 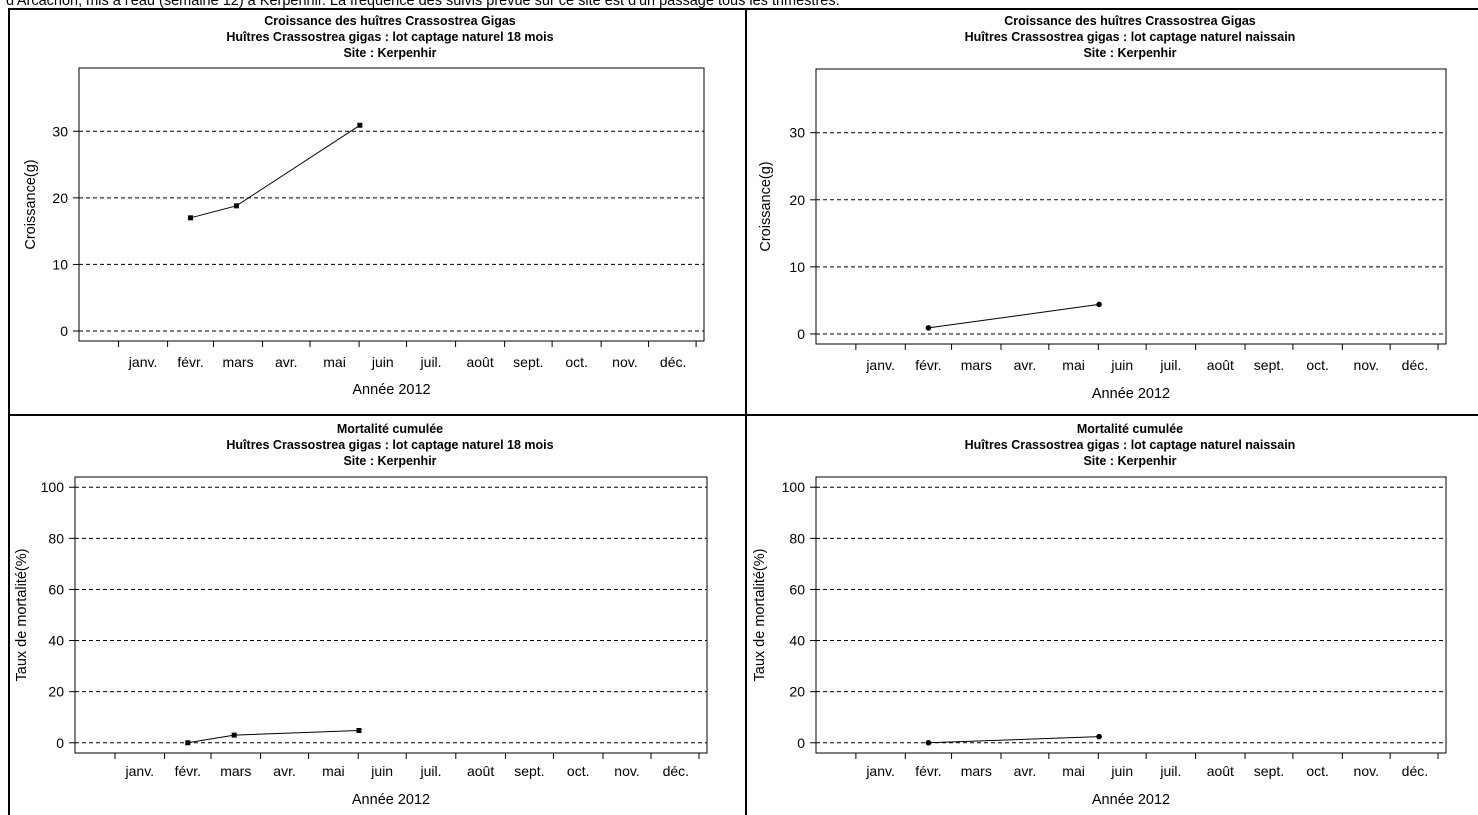 What do you see at coordinates (746, 411) in the screenshot?
I see `frame-vertical-divider` at bounding box center [746, 411].